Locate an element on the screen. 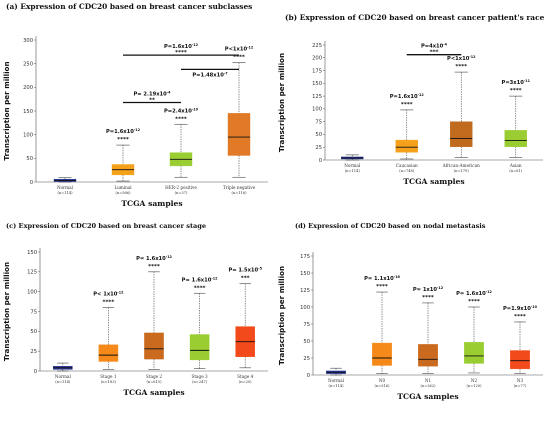 This screenshot has width=550, height=424. x-category-count: (n=362) is located at coordinates (429, 386).